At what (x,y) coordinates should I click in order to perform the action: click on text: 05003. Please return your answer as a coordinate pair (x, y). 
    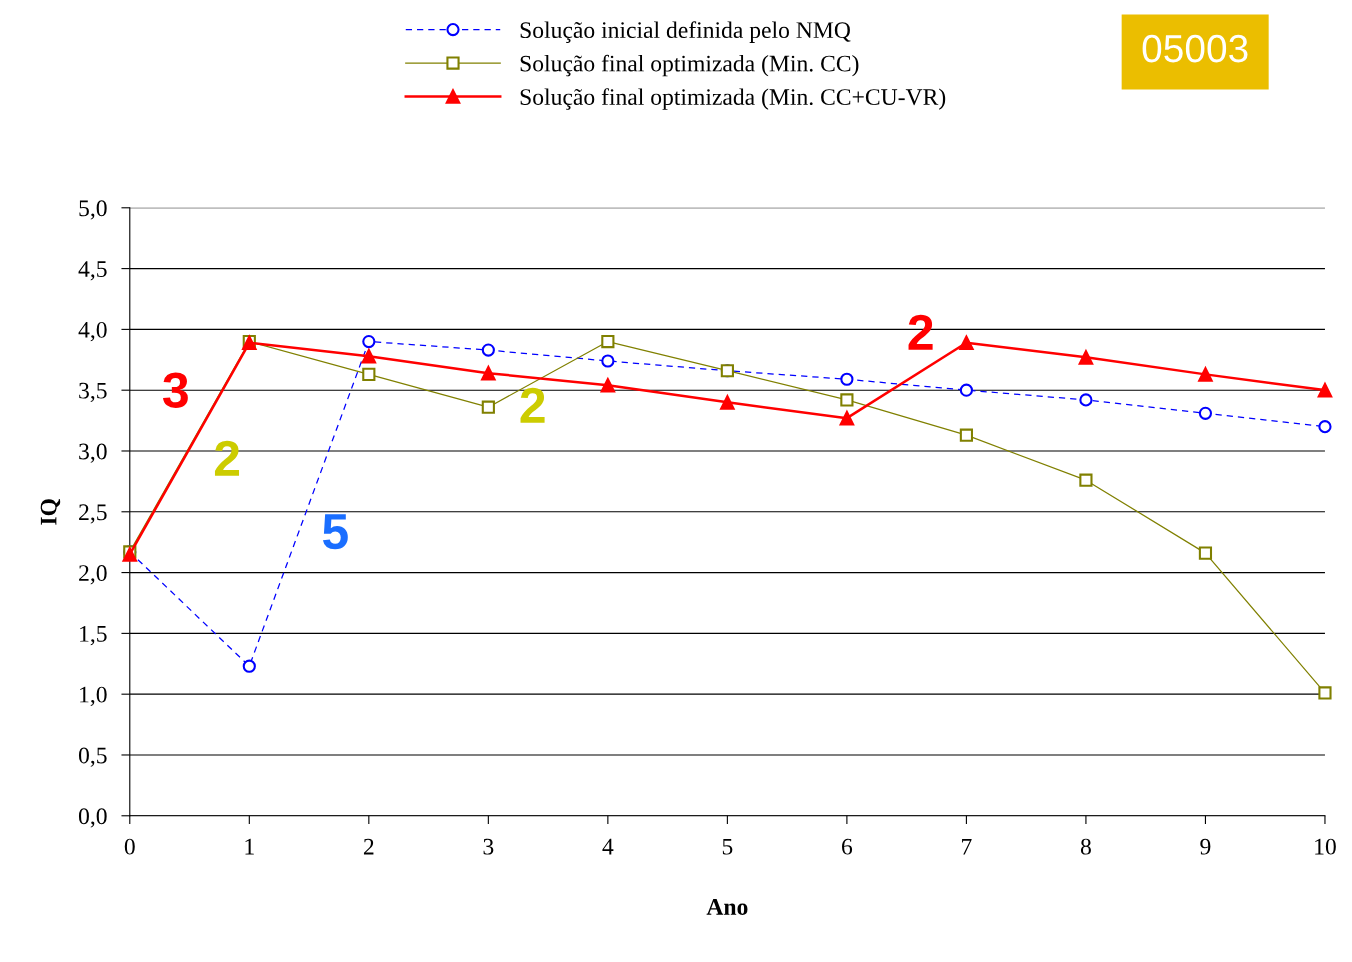
    Looking at the image, I should click on (1195, 48).